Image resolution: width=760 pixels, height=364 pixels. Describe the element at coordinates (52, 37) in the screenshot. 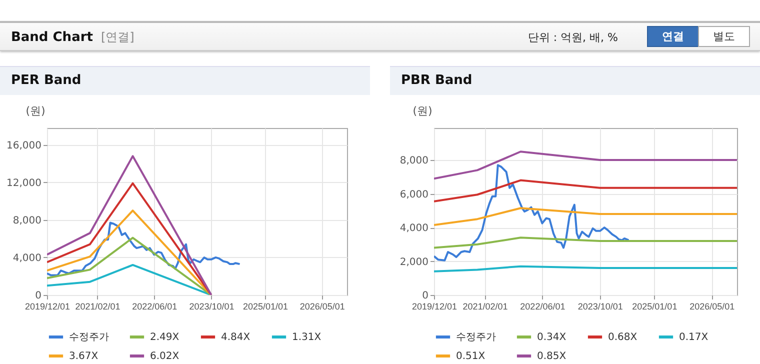

I see `text: Band Chart` at that location.